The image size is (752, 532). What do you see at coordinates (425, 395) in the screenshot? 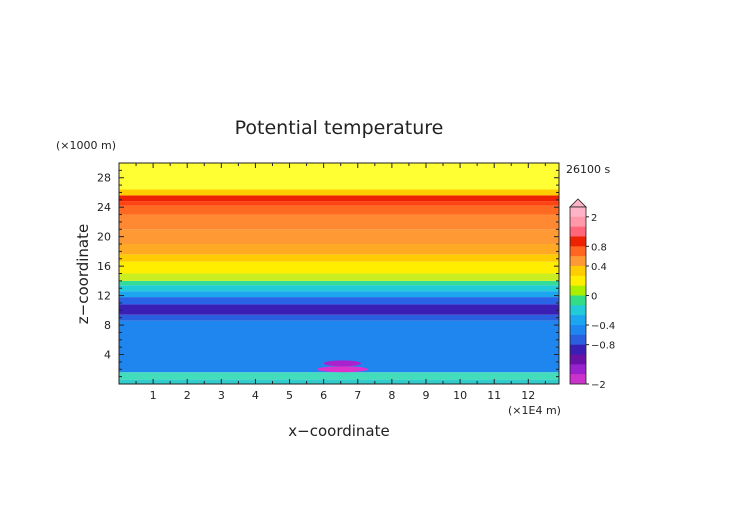
I see `x-tick-label: 9` at bounding box center [425, 395].